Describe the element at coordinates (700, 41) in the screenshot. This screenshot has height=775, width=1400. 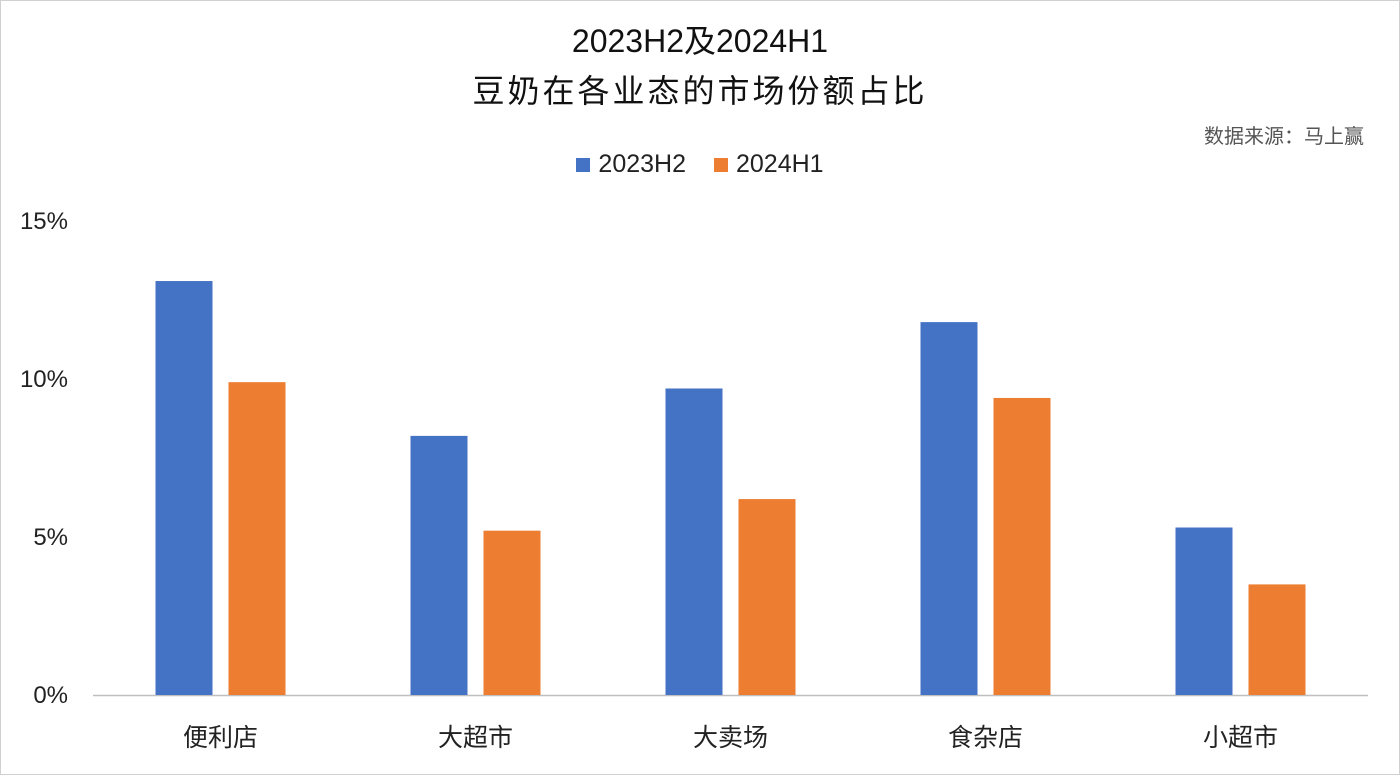
I see `chart-title: 2023H2及2024H1` at that location.